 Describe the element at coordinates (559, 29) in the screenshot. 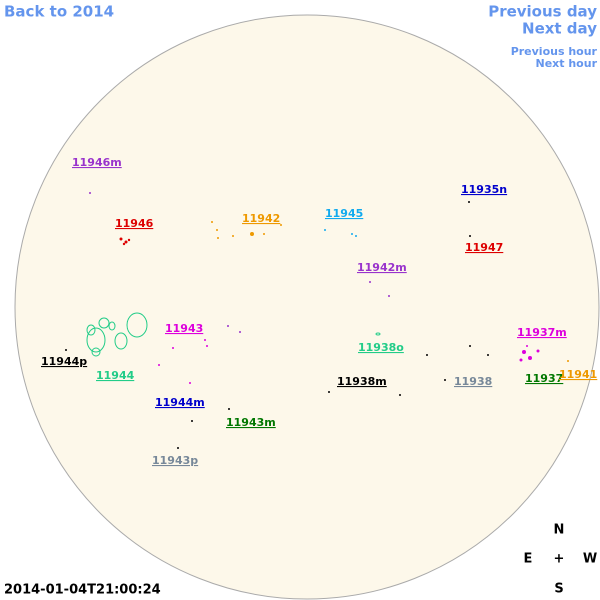

I see `next-day-link: Next day` at that location.